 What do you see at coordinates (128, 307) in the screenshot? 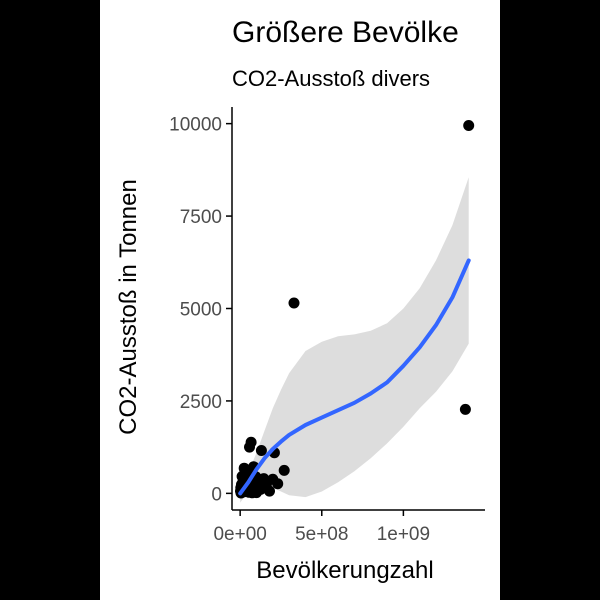
I see `y-axis-label: CO2-Ausstoß in Tonnen` at bounding box center [128, 307].